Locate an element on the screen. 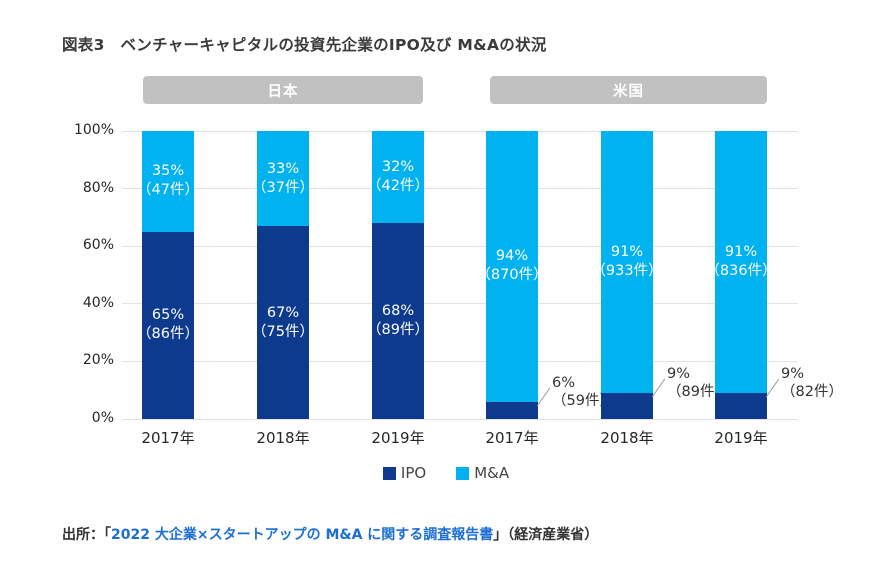  source-suffix: 」（経済産業省） is located at coordinates (546, 535).